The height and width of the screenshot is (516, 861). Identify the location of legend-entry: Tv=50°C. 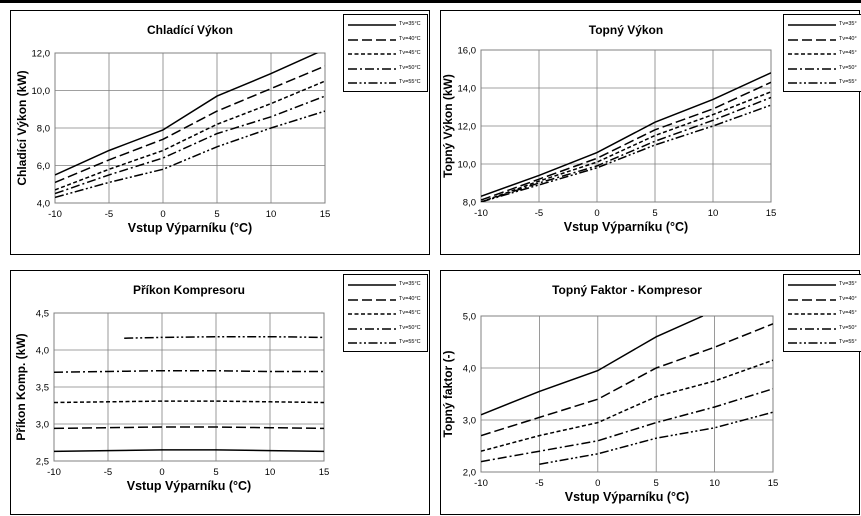
(385, 69).